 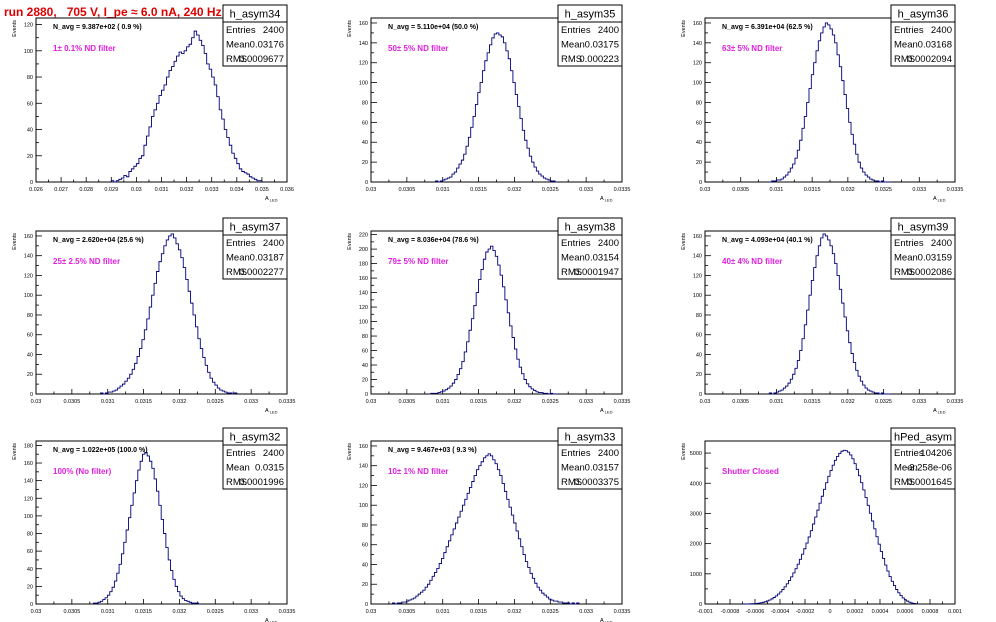 What do you see at coordinates (936, 453) in the screenshot?
I see `stats-value: 104206` at bounding box center [936, 453].